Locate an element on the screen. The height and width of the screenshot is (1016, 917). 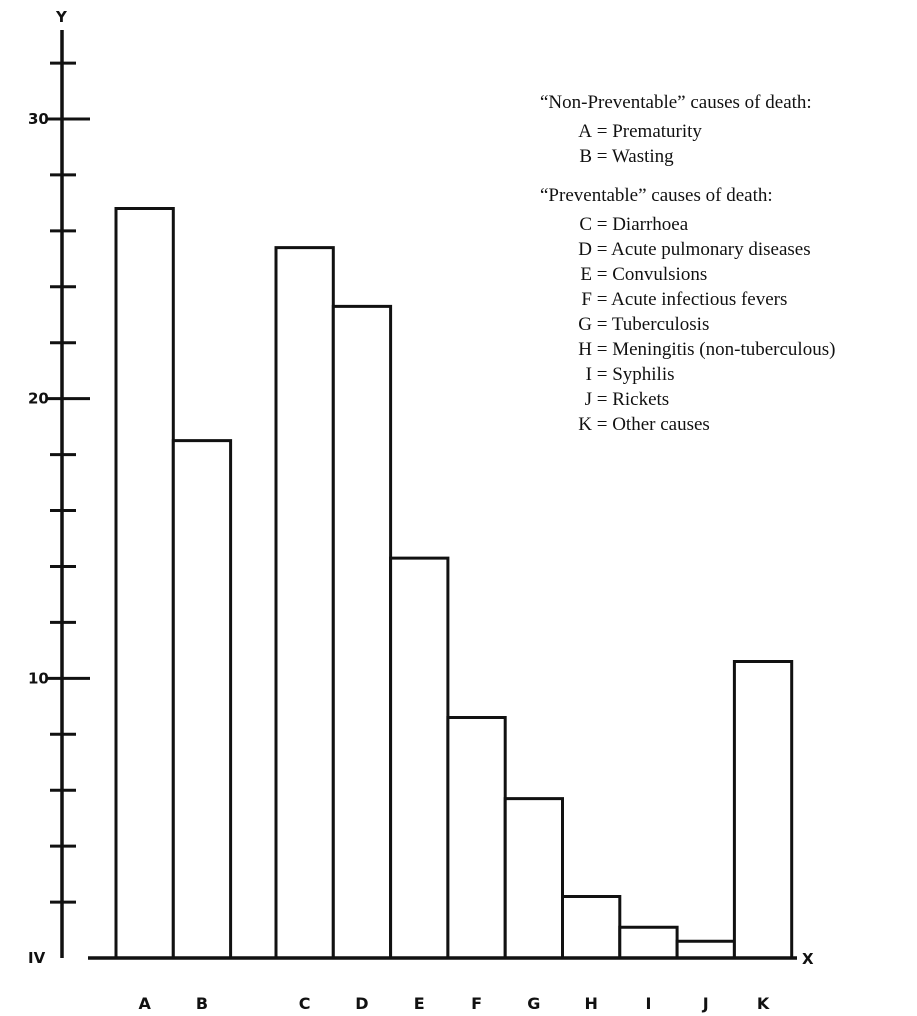
legend-text: = Rickets is located at coordinates (631, 399).